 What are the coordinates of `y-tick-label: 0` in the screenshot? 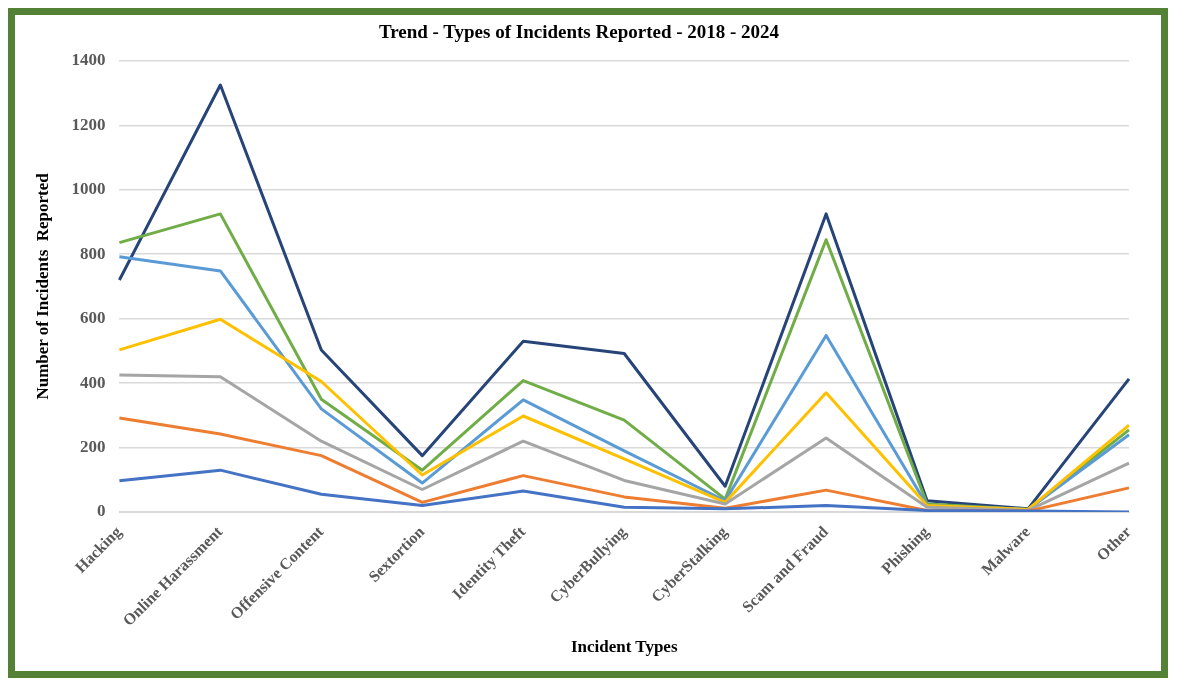 It's located at (101, 511).